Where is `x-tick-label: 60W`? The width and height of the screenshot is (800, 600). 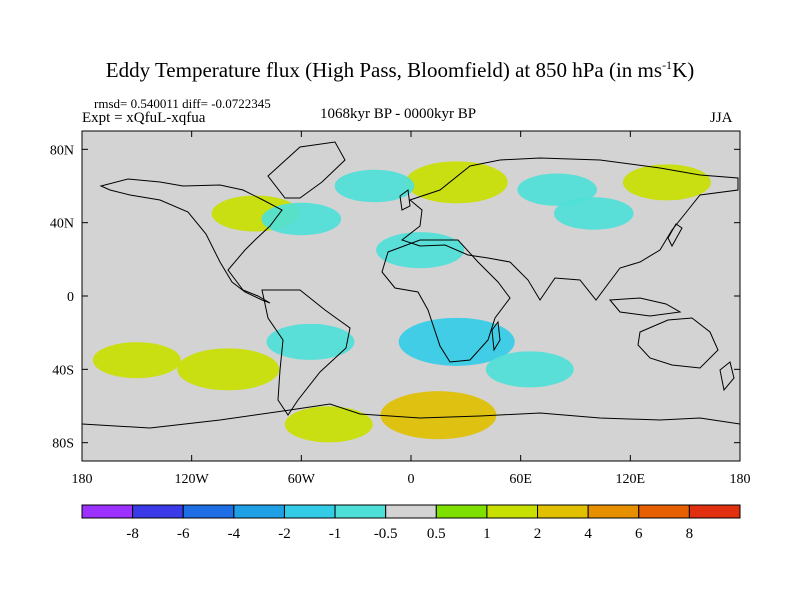 x-tick-label: 60W is located at coordinates (302, 479).